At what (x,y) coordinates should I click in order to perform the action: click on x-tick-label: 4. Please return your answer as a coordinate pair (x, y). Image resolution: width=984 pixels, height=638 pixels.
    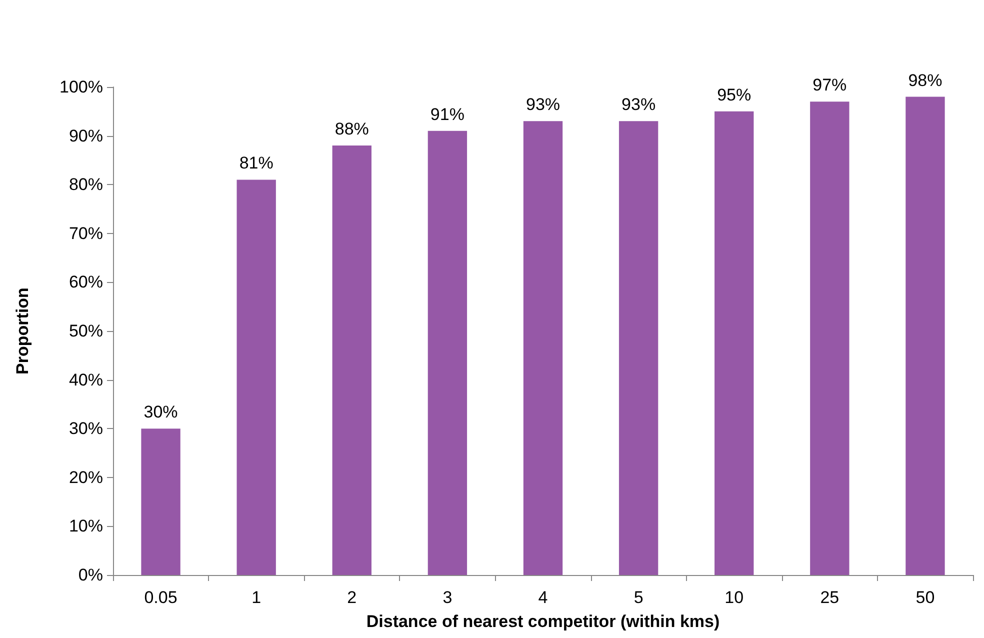
    Looking at the image, I should click on (543, 597).